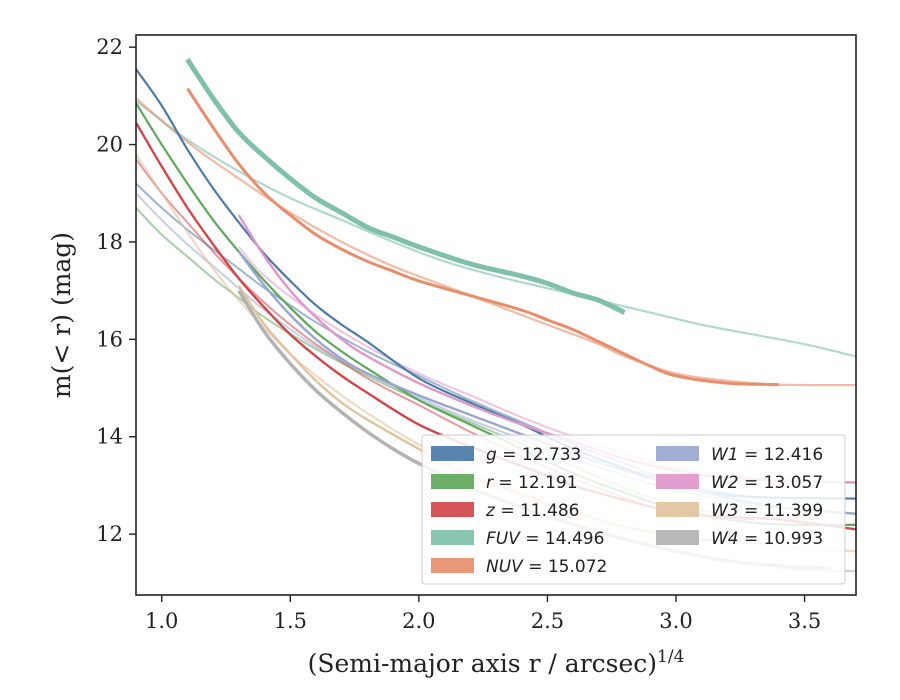 The image size is (900, 700). I want to click on legend-band-value: = 10.993, so click(781, 539).